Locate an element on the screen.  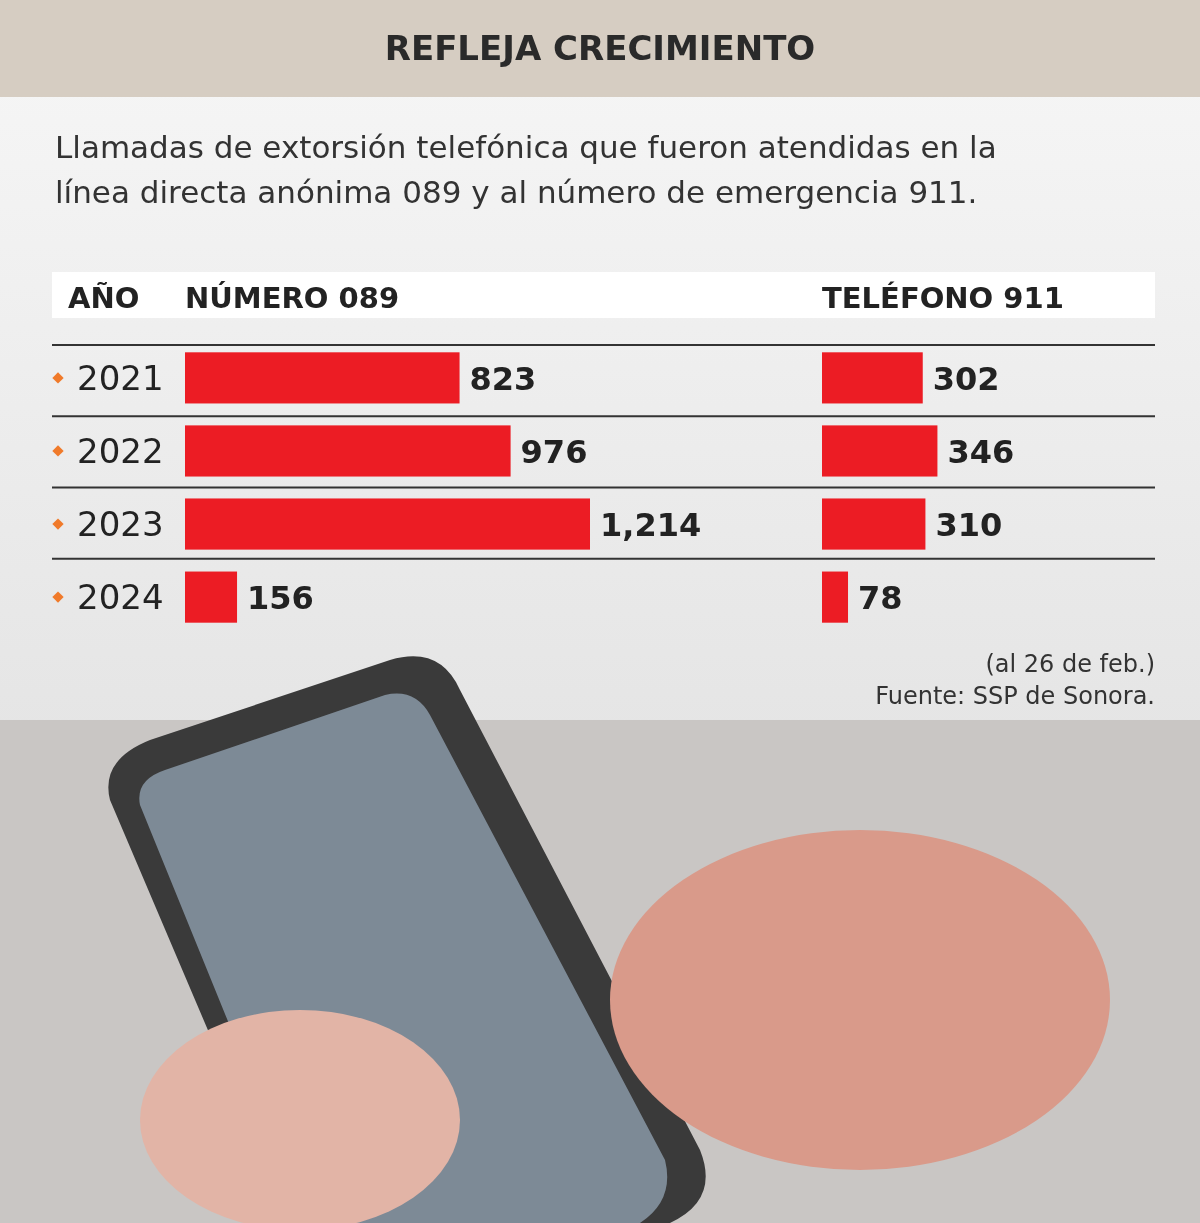
data-label: 78 is located at coordinates (880, 598).